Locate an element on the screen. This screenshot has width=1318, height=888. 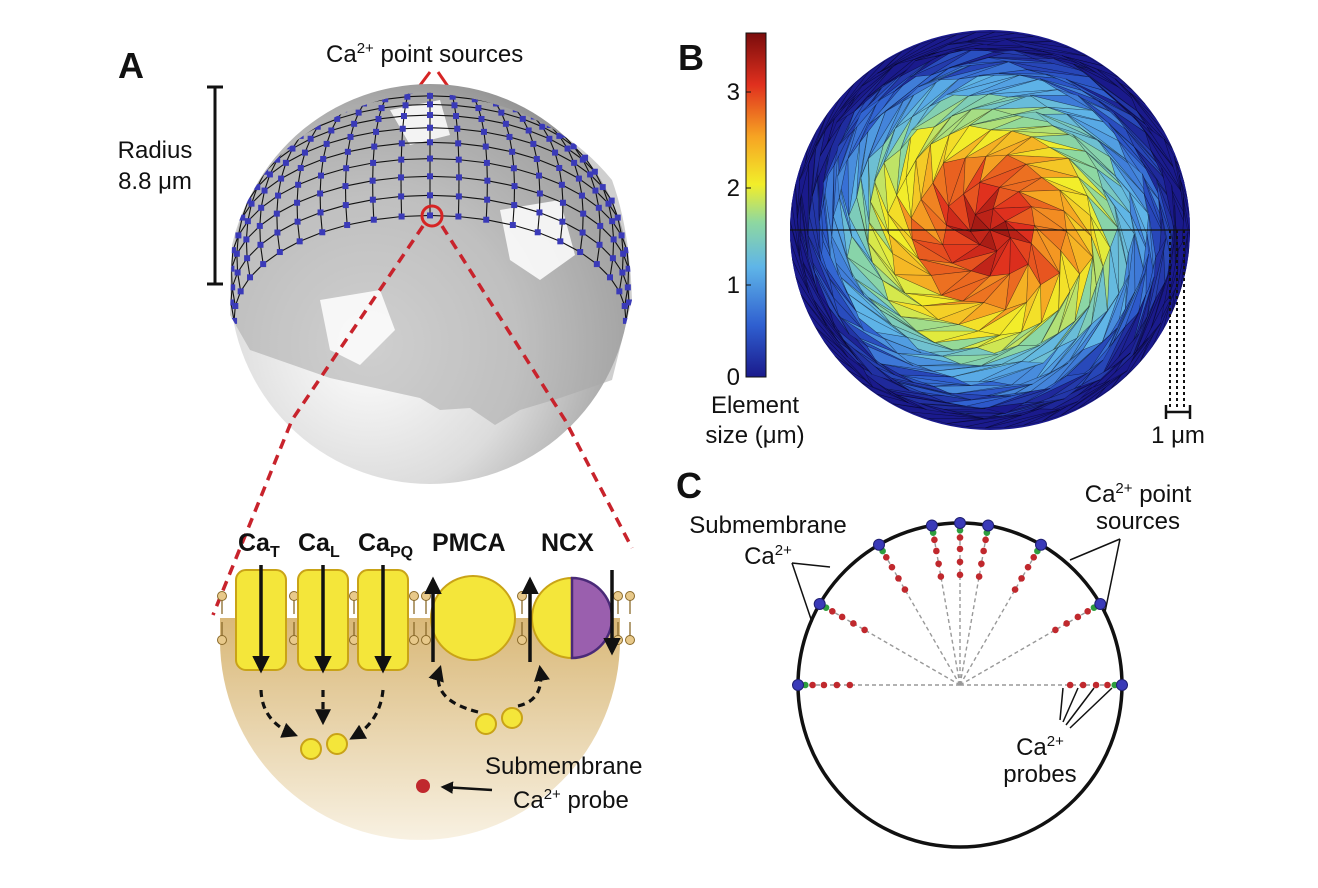
selected-source-circle is located at coordinates (432, 216).